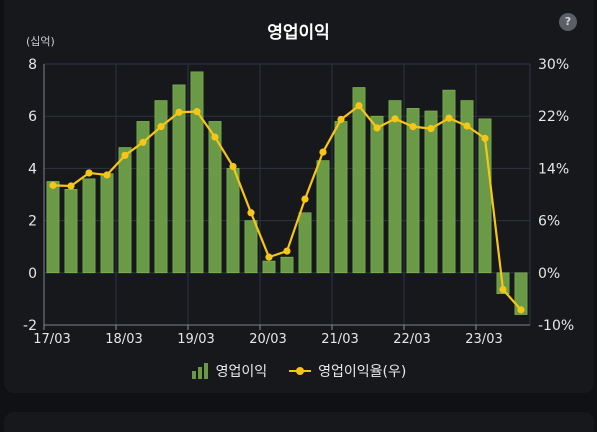 Image resolution: width=597 pixels, height=432 pixels. I want to click on x-tick-label: 23/03, so click(483, 339).